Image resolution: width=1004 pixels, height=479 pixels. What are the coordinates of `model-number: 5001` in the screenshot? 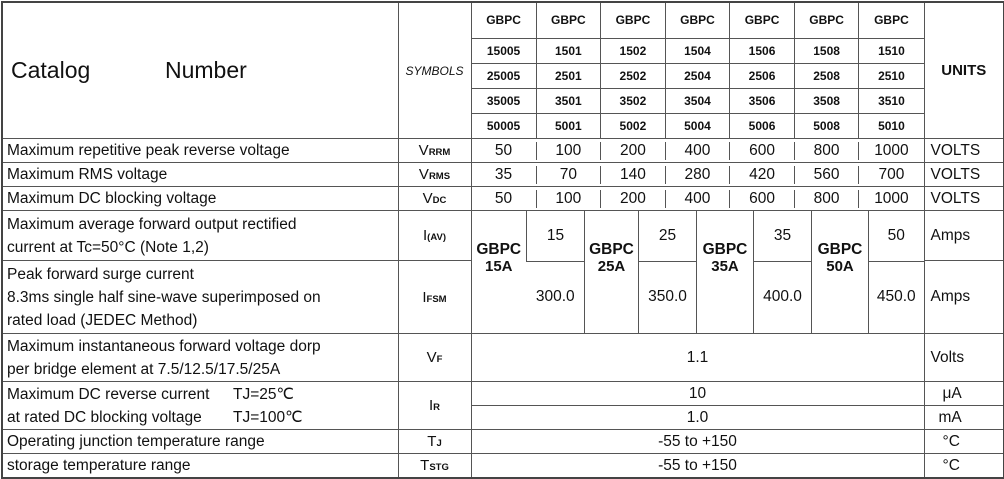 It's located at (568, 125).